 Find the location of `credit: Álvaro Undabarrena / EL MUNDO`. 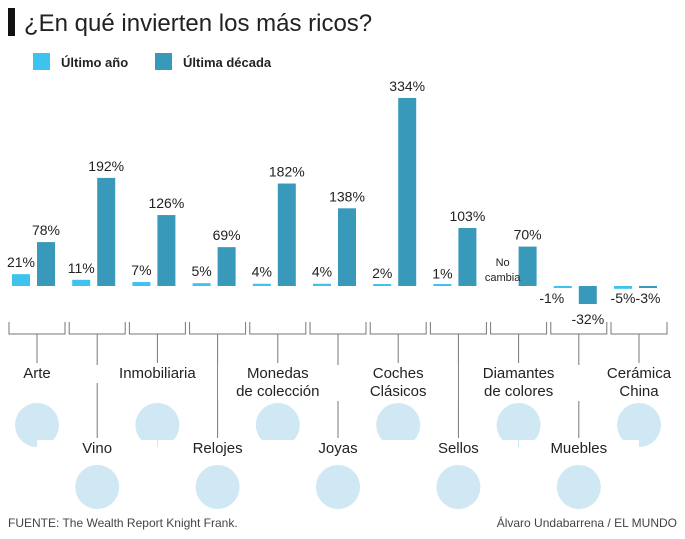

credit: Álvaro Undabarrena / EL MUNDO is located at coordinates (587, 522).